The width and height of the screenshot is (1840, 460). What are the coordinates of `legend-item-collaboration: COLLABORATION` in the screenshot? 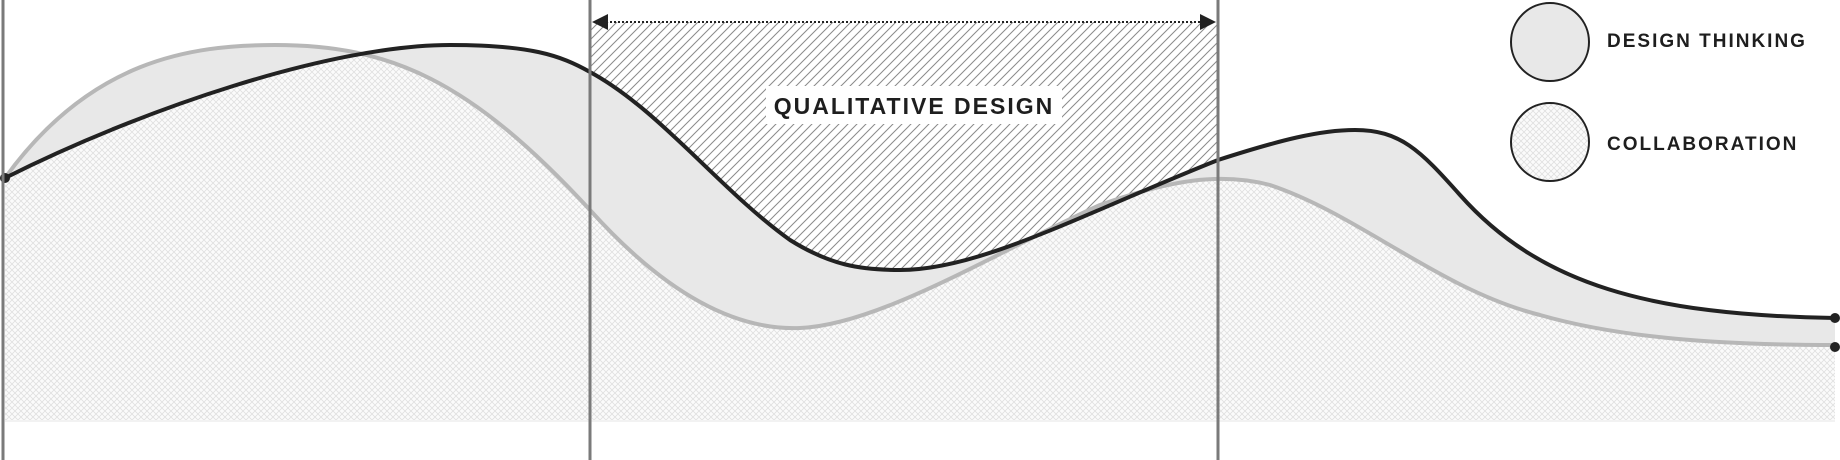 It's located at (1654, 142).